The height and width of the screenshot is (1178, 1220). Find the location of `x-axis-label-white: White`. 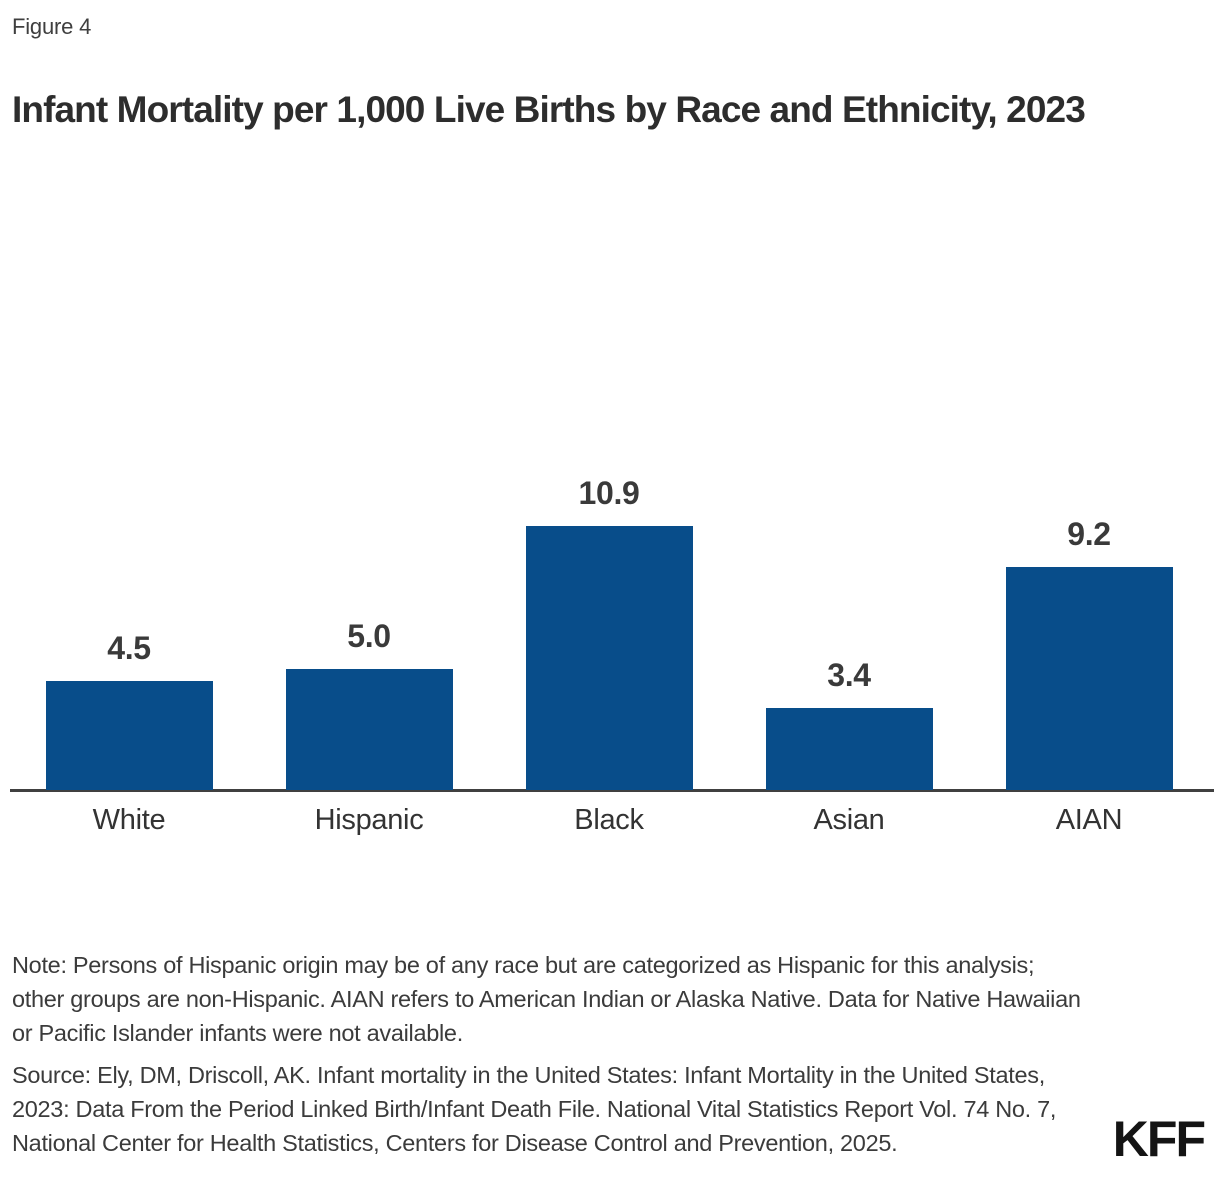

x-axis-label-white: White is located at coordinates (129, 820).